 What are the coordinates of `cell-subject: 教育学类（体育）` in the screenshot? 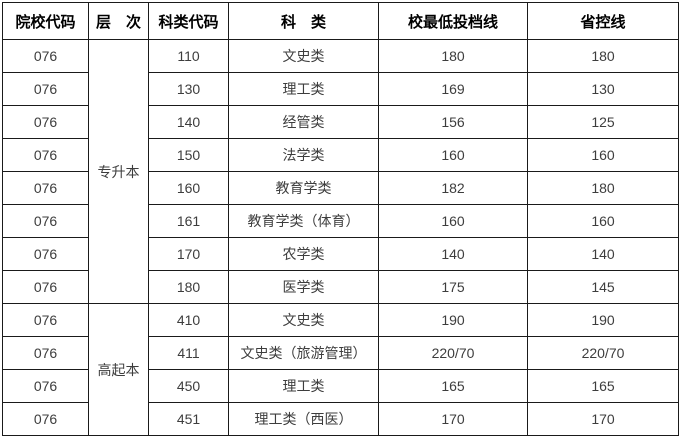 It's located at (303, 221).